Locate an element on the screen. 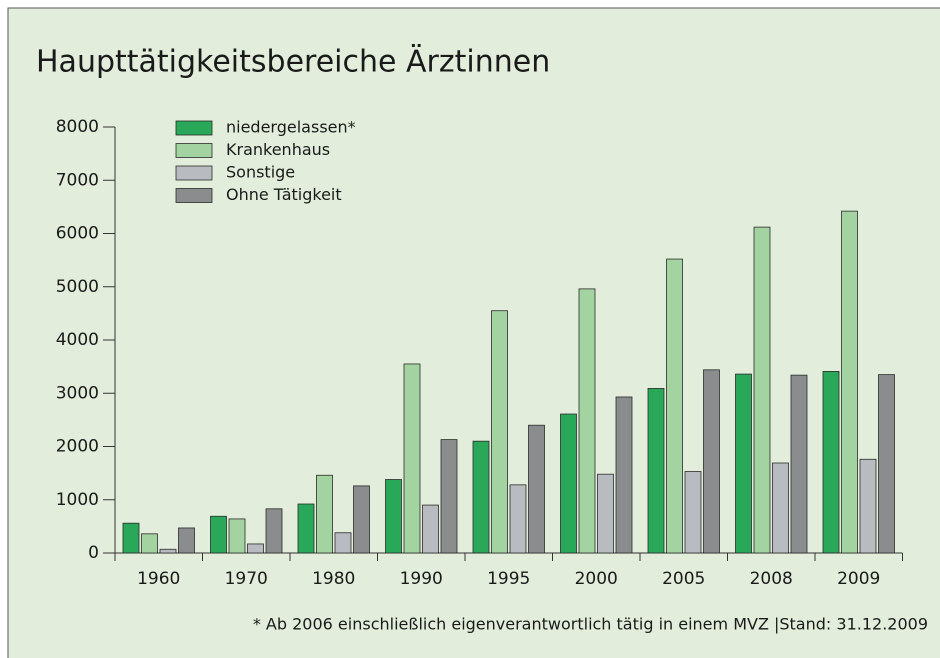 The height and width of the screenshot is (658, 940). x-tick-label: 2008 is located at coordinates (771, 579).